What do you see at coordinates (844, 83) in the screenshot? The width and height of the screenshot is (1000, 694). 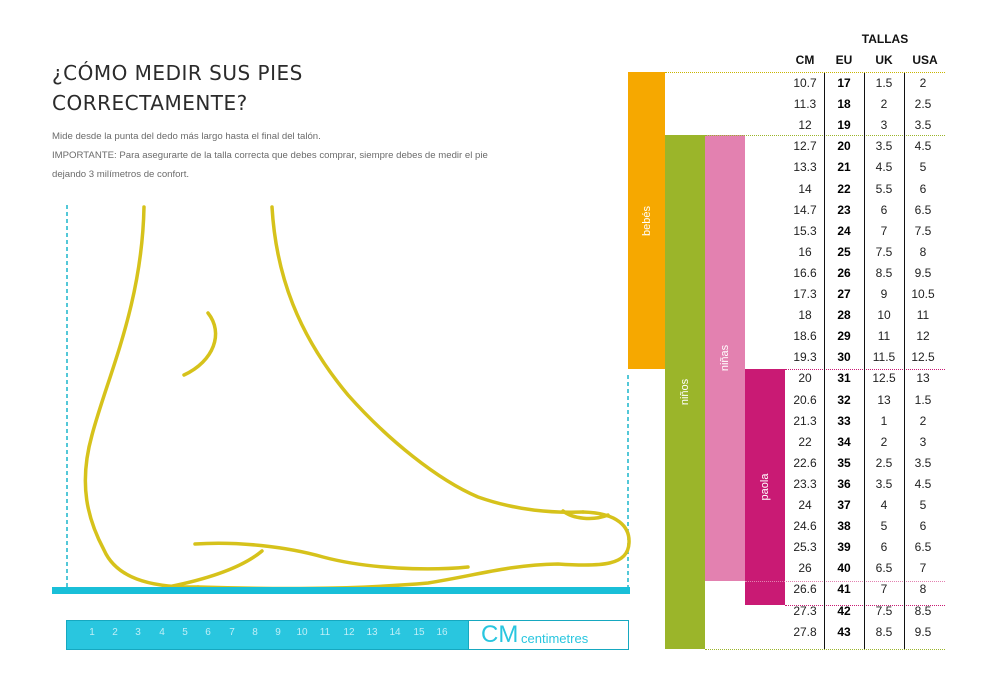 I see `table-cell-eu: 17` at bounding box center [844, 83].